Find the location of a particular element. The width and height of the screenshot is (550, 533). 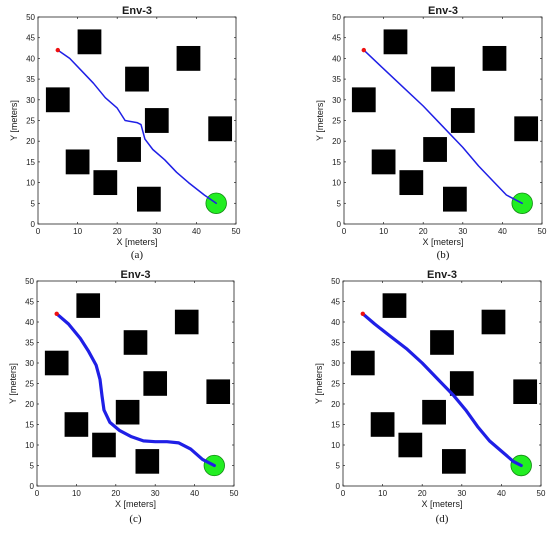

panel-caption: (b) is located at coordinates (443, 255).